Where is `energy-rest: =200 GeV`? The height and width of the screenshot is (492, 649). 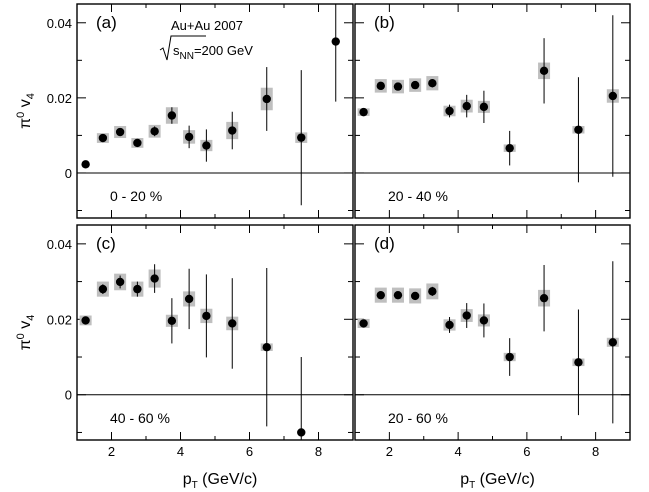 energy-rest: =200 GeV is located at coordinates (223, 50).